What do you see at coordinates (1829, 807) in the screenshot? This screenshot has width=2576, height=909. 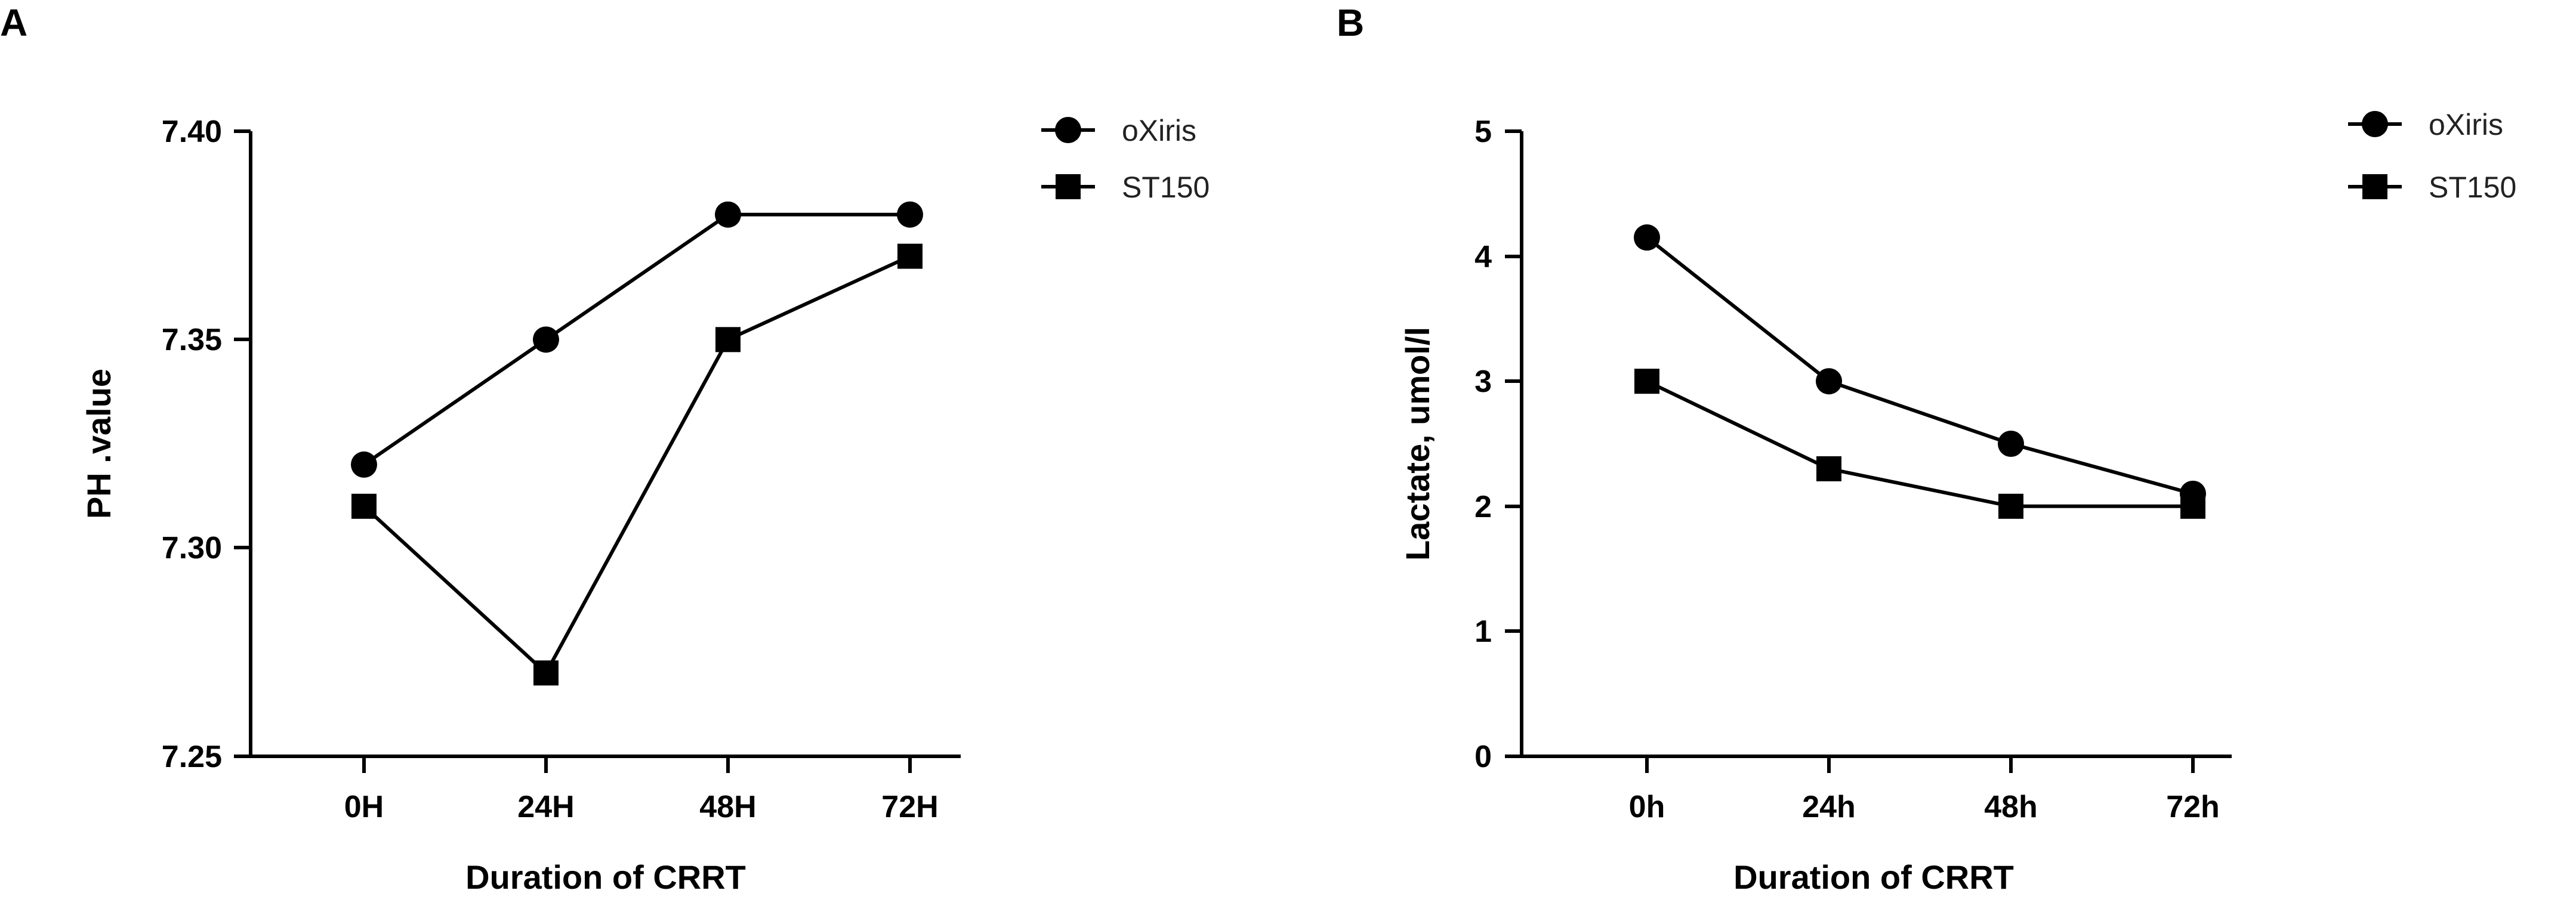 I see `x-tick-label: 24h` at bounding box center [1829, 807].